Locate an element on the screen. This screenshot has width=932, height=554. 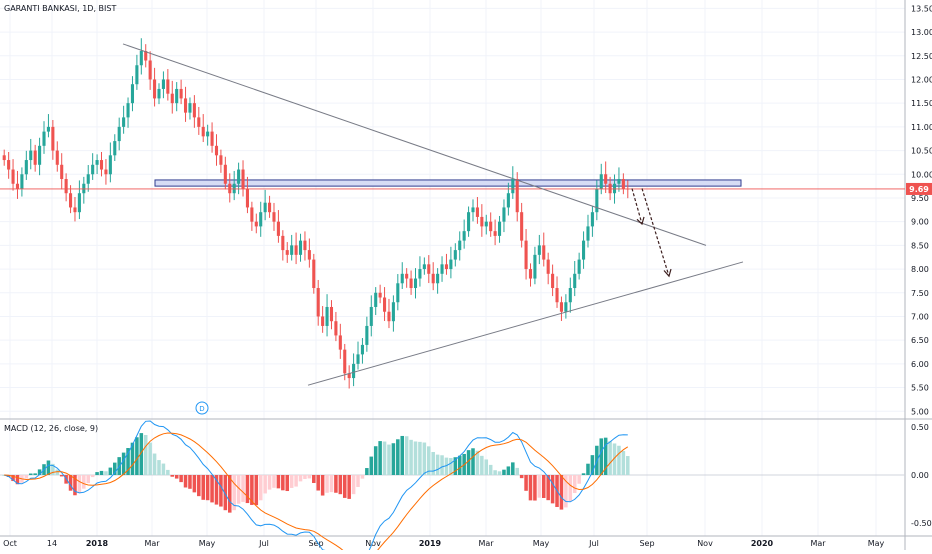
y-tick-label: 5.00 is located at coordinates (920, 411).